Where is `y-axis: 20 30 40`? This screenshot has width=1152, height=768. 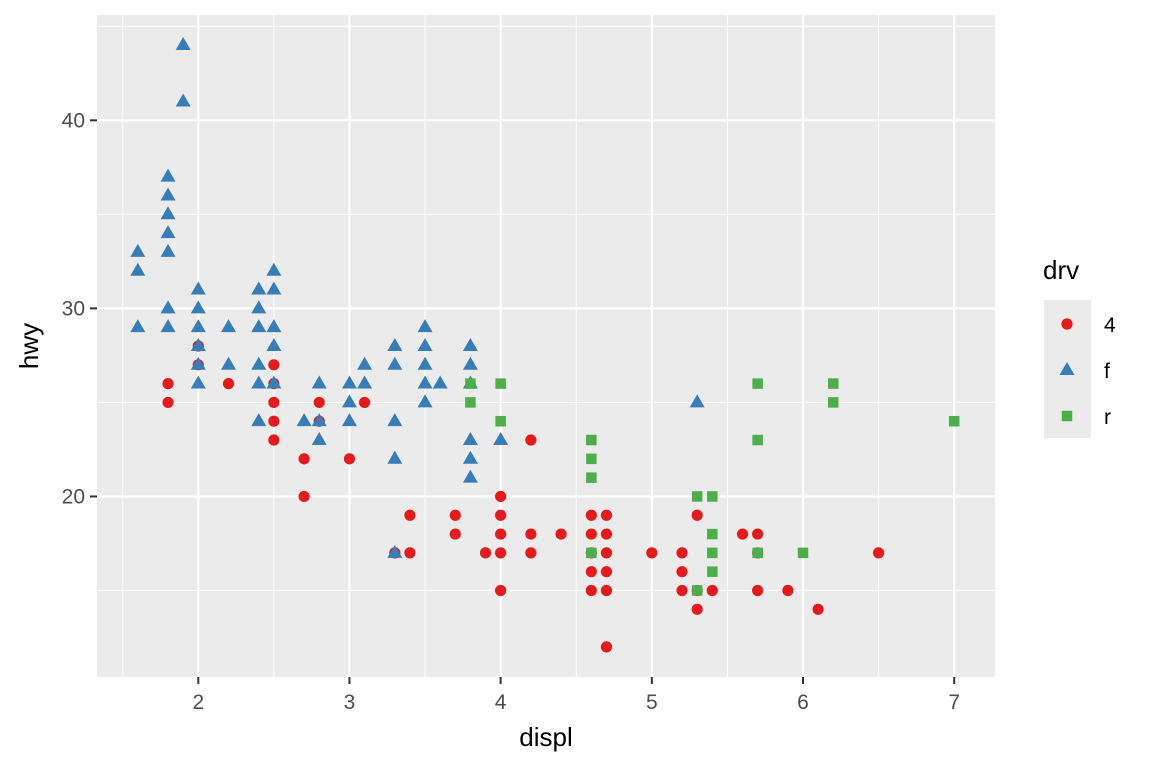
y-axis: 20 30 40 is located at coordinates (79, 308).